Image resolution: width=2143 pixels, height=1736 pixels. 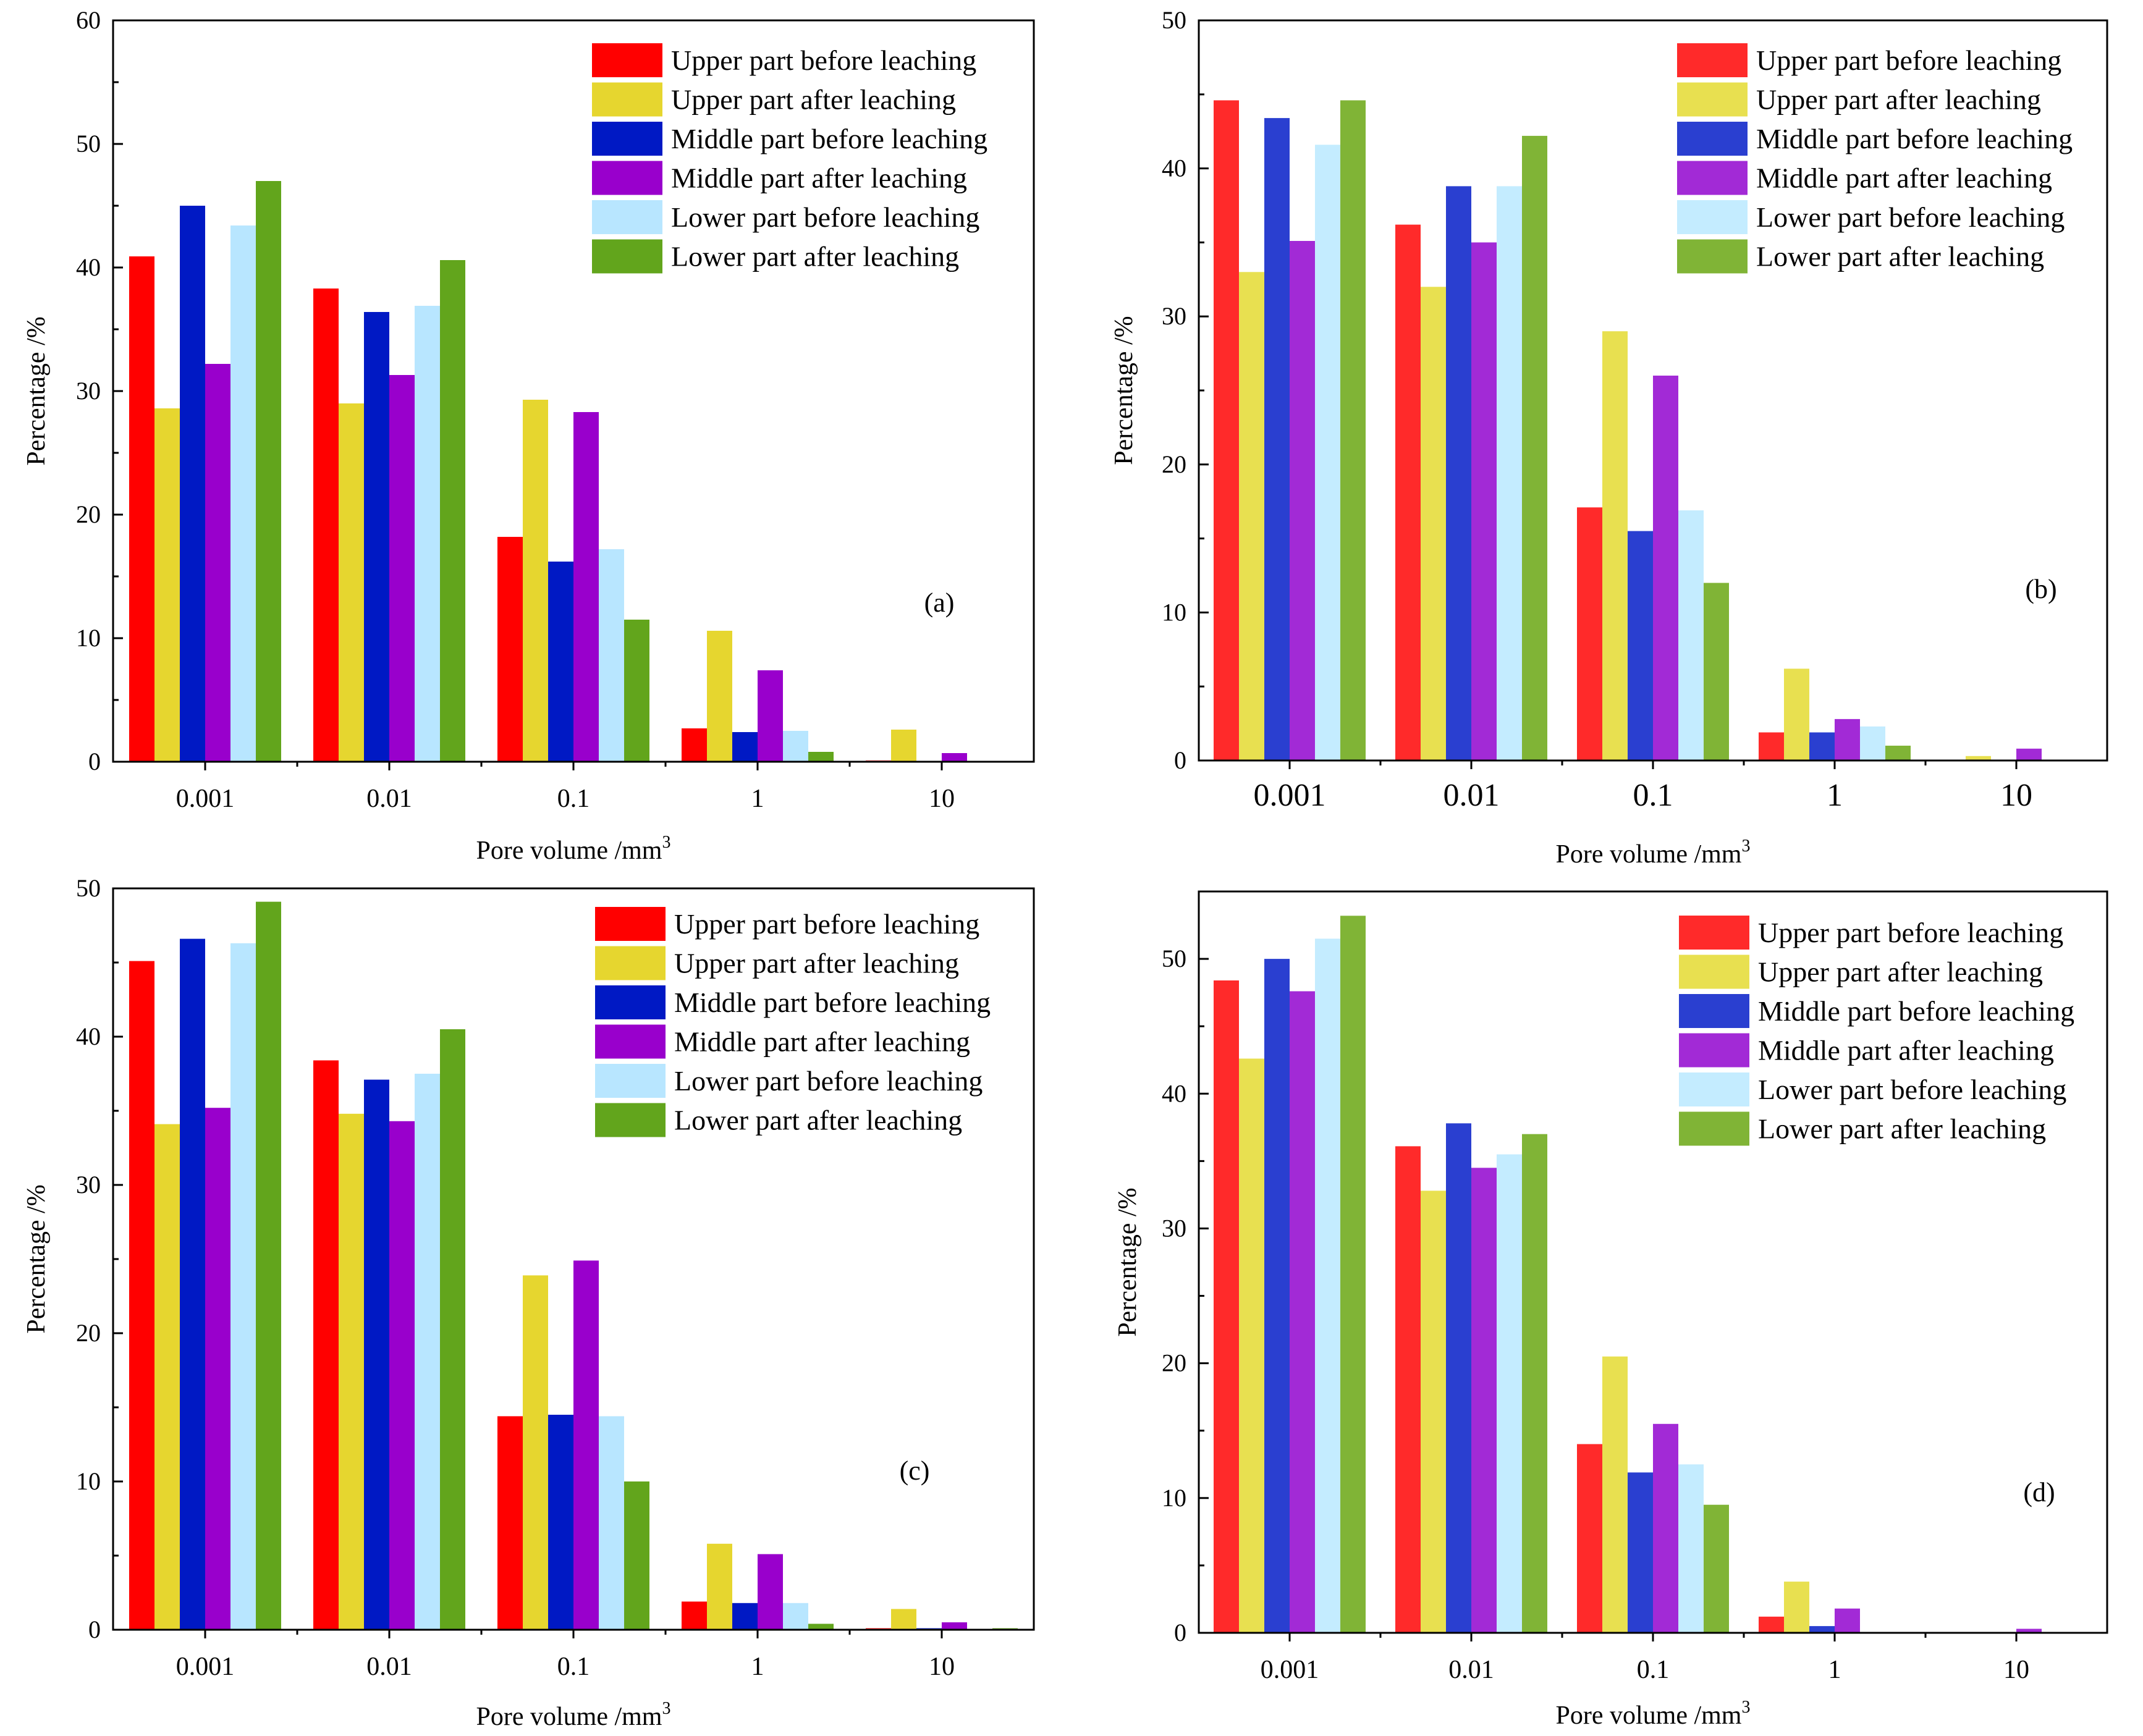 What do you see at coordinates (1691, 1548) in the screenshot?
I see `bar-lower-part-before-leaching-0.1` at bounding box center [1691, 1548].